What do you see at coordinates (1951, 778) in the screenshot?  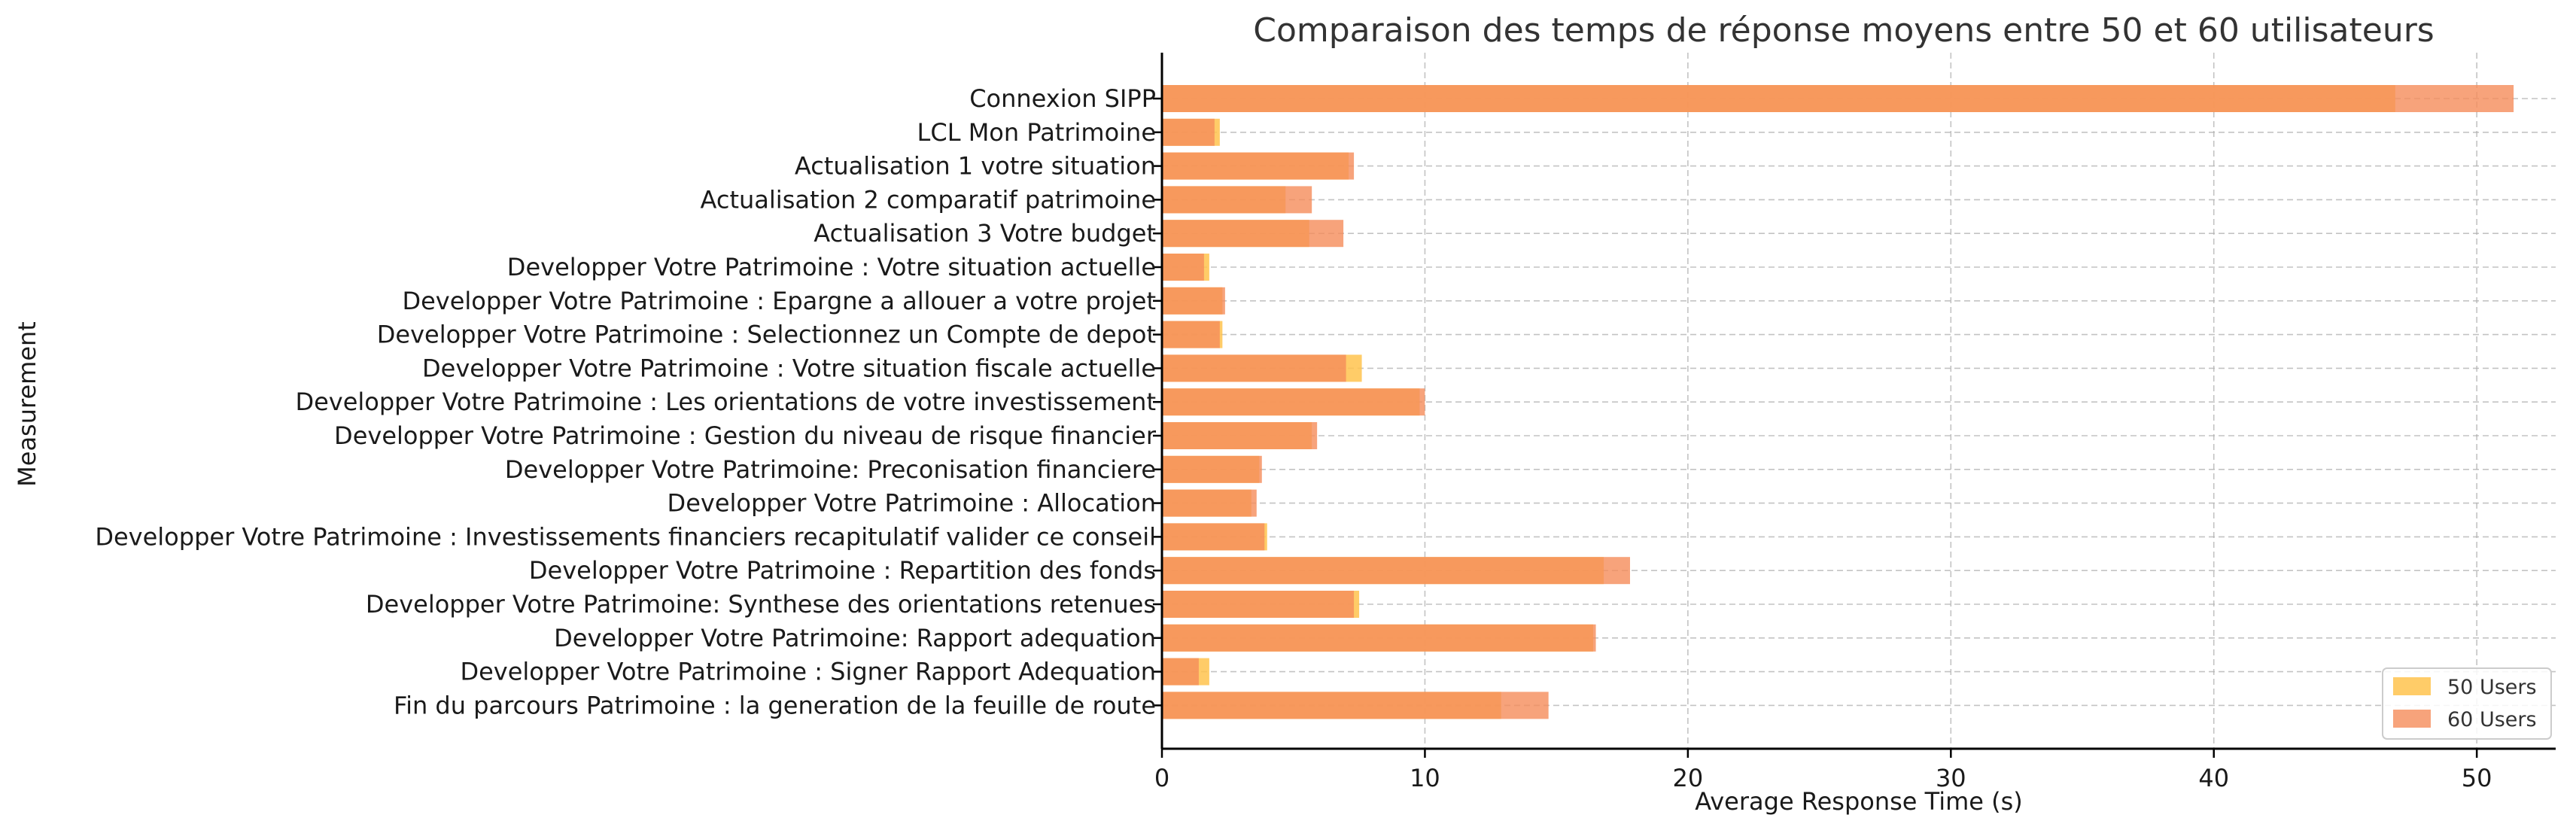 I see `x-tick-label: 30` at bounding box center [1951, 778].